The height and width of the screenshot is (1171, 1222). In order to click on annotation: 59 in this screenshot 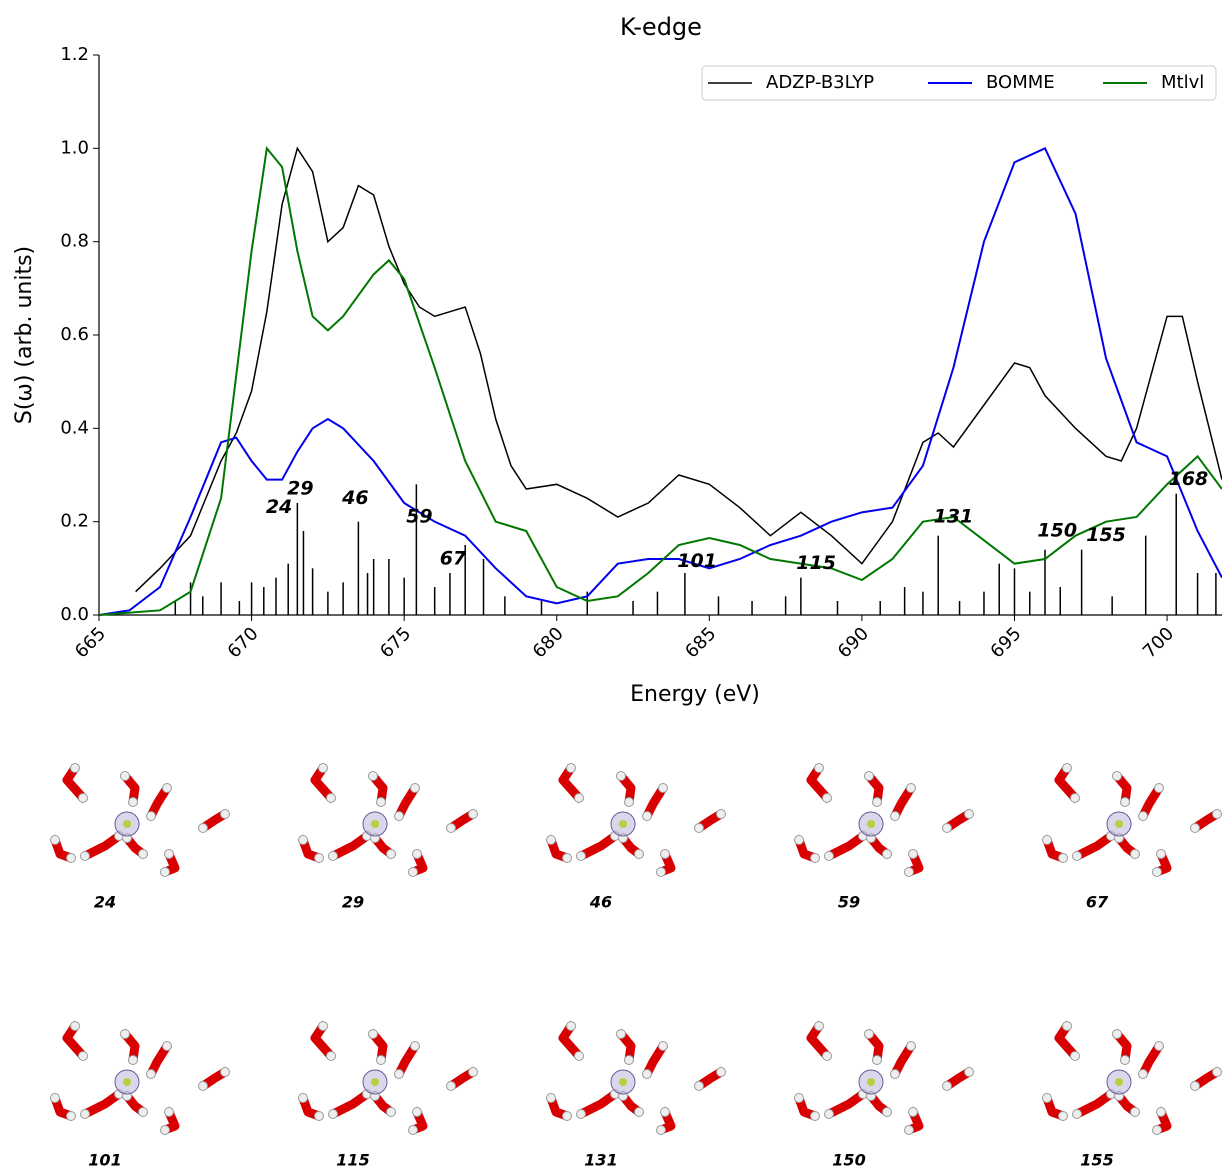, I will do `click(419, 517)`.